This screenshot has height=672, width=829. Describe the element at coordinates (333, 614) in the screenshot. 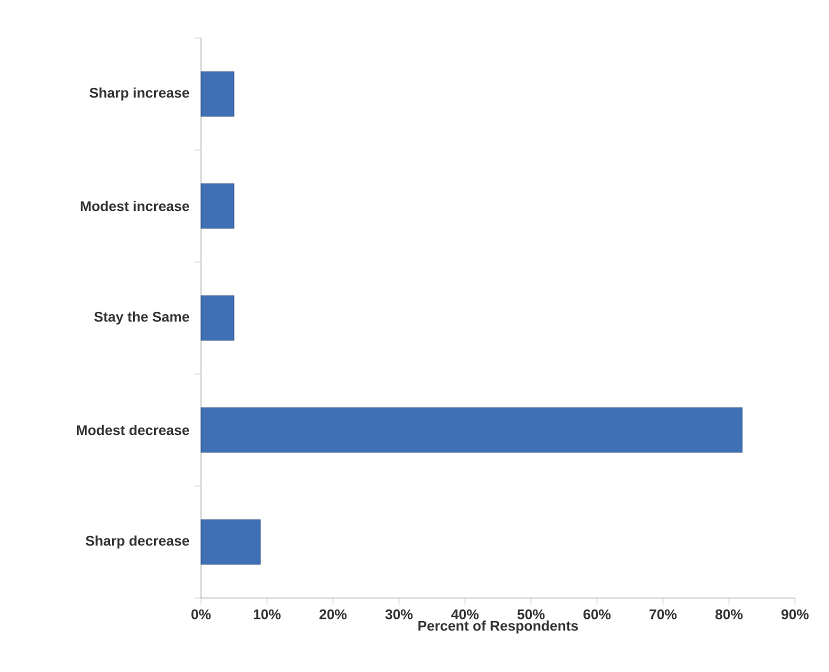

I see `x-tick-label: 20%` at that location.